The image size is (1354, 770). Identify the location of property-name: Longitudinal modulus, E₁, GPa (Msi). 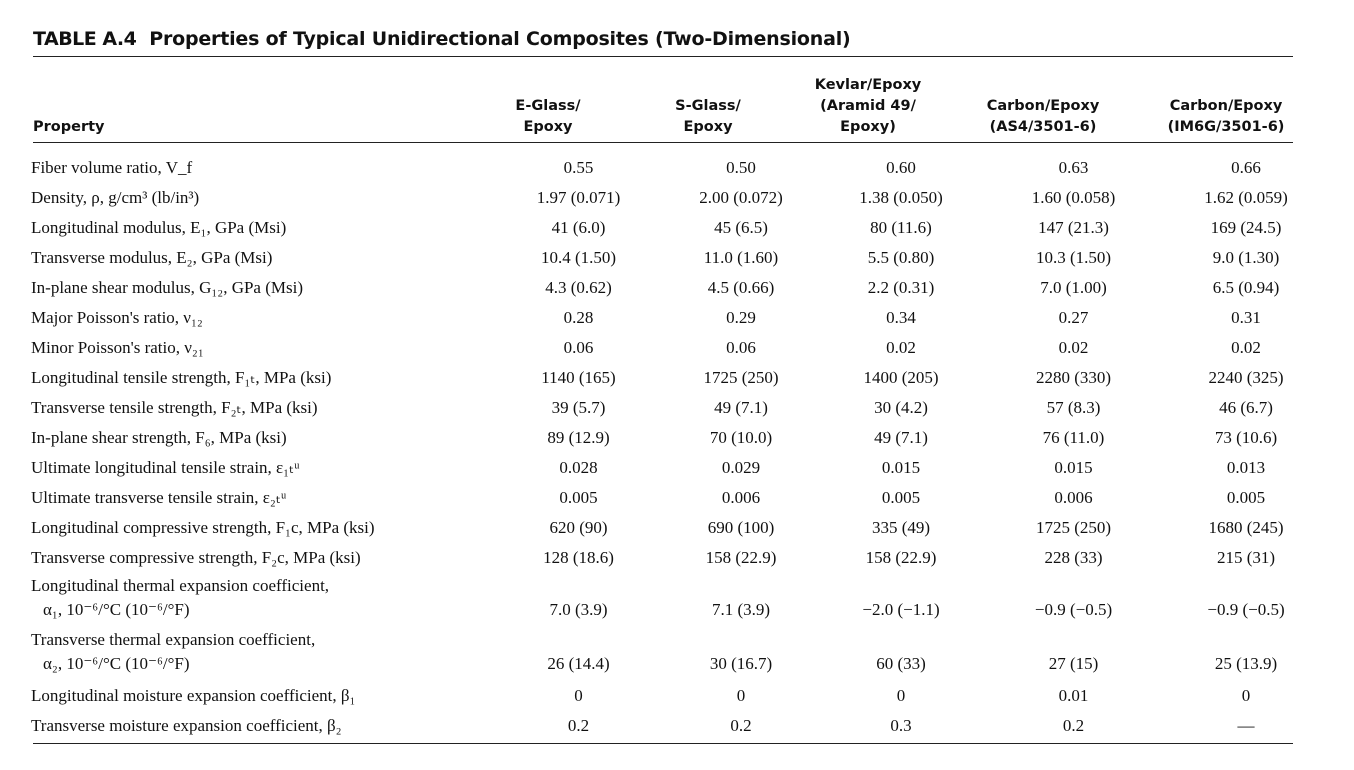
(159, 227).